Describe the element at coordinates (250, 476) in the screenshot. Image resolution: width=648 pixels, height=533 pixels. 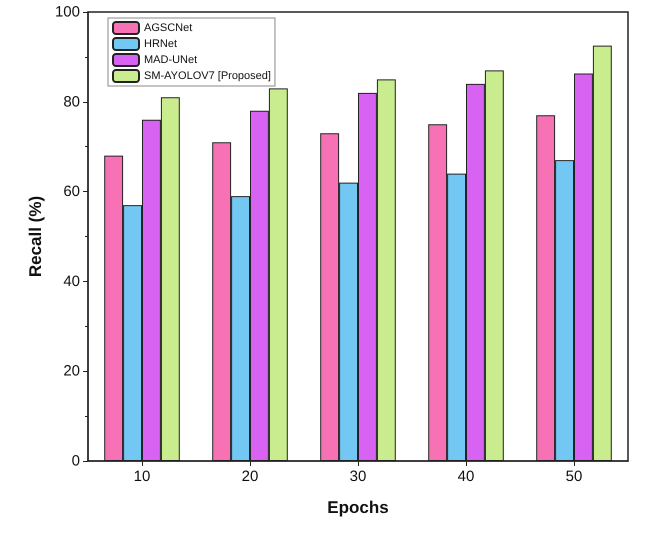
I see `x-tick-label: 20` at that location.